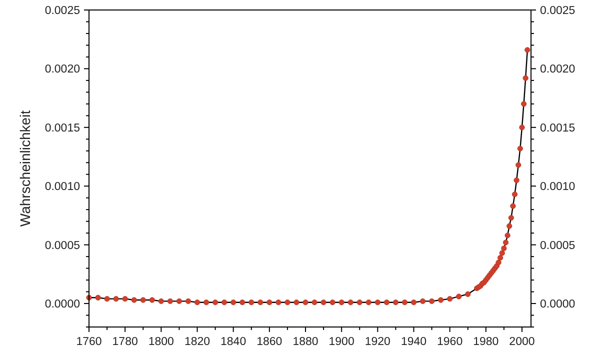 Image resolution: width=606 pixels, height=358 pixels. I want to click on y-tick-label: 0.0020, so click(62, 70).